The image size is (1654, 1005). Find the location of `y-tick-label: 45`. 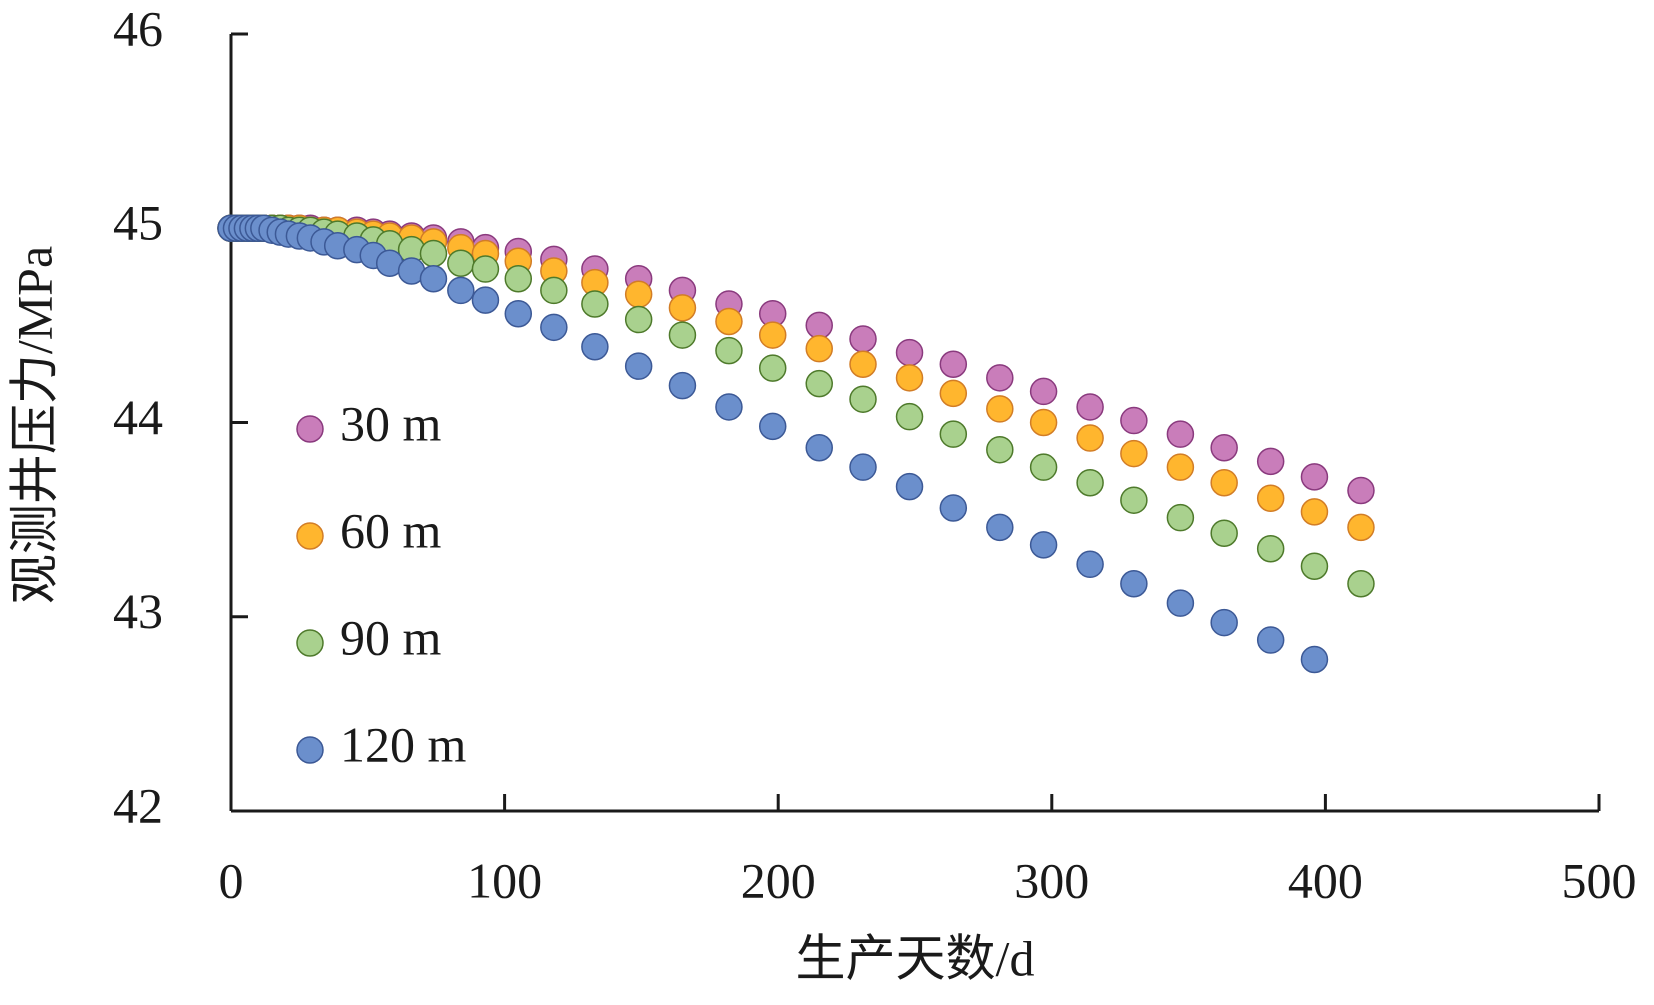

y-tick-label: 45 is located at coordinates (138, 223).